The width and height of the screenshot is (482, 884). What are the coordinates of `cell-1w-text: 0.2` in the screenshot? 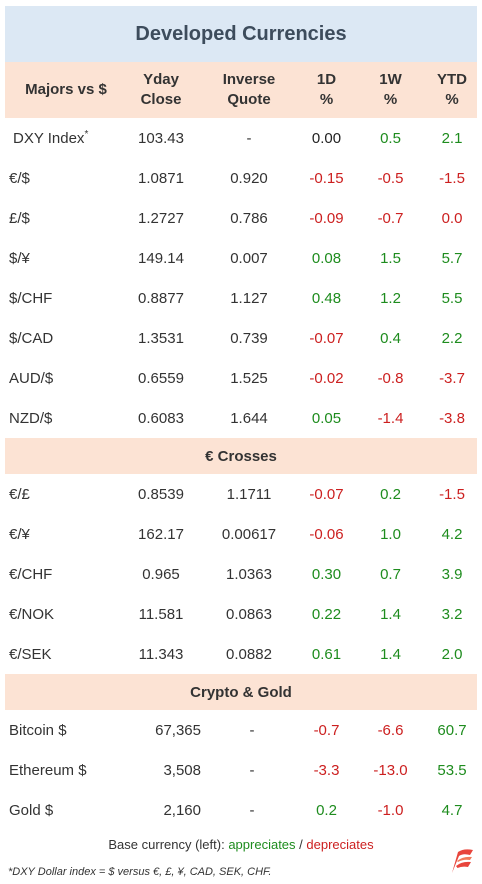 It's located at (390, 494).